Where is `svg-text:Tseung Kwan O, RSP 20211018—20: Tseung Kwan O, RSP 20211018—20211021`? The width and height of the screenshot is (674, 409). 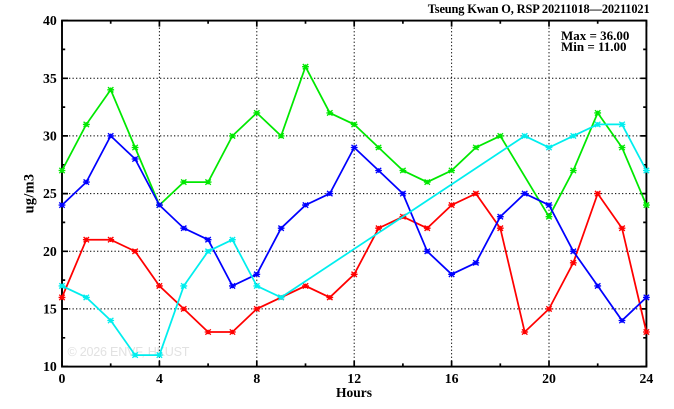
svg-text:Tseung Kwan O, RSP 20211018—20: Tseung Kwan O, RSP 20211018—20211021 is located at coordinates (539, 9).